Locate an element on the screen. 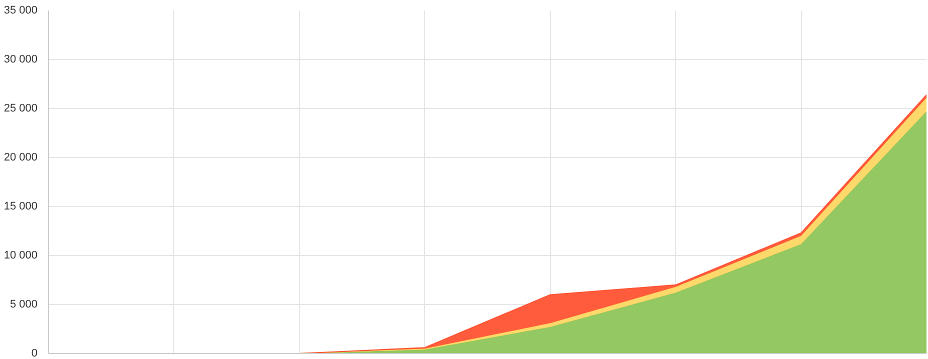 Image resolution: width=928 pixels, height=359 pixels. y-tick-label: 10 000 is located at coordinates (21, 256).